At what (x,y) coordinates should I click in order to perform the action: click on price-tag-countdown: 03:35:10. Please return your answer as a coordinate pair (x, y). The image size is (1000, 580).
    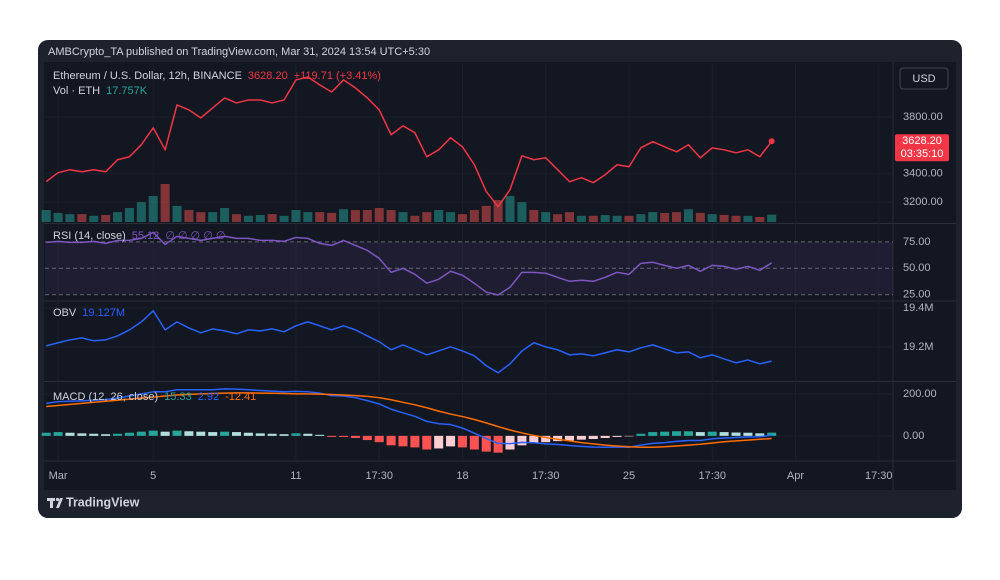
    Looking at the image, I should click on (922, 154).